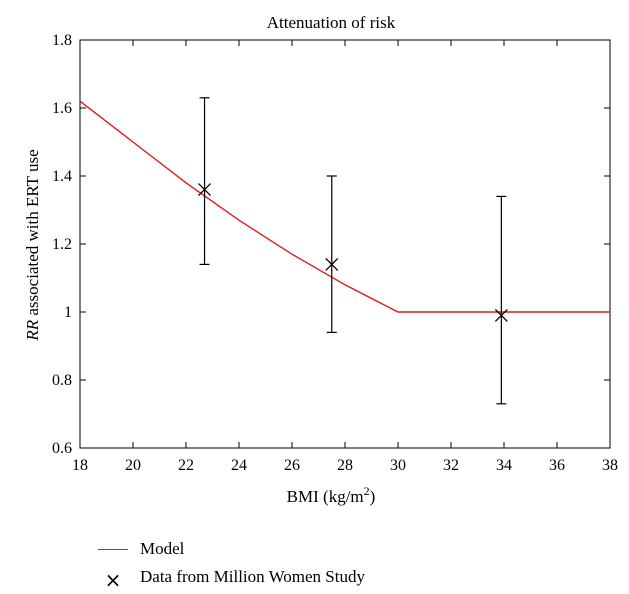 Image resolution: width=629 pixels, height=594 pixels. Describe the element at coordinates (80, 465) in the screenshot. I see `x-tick-label: 18` at that location.